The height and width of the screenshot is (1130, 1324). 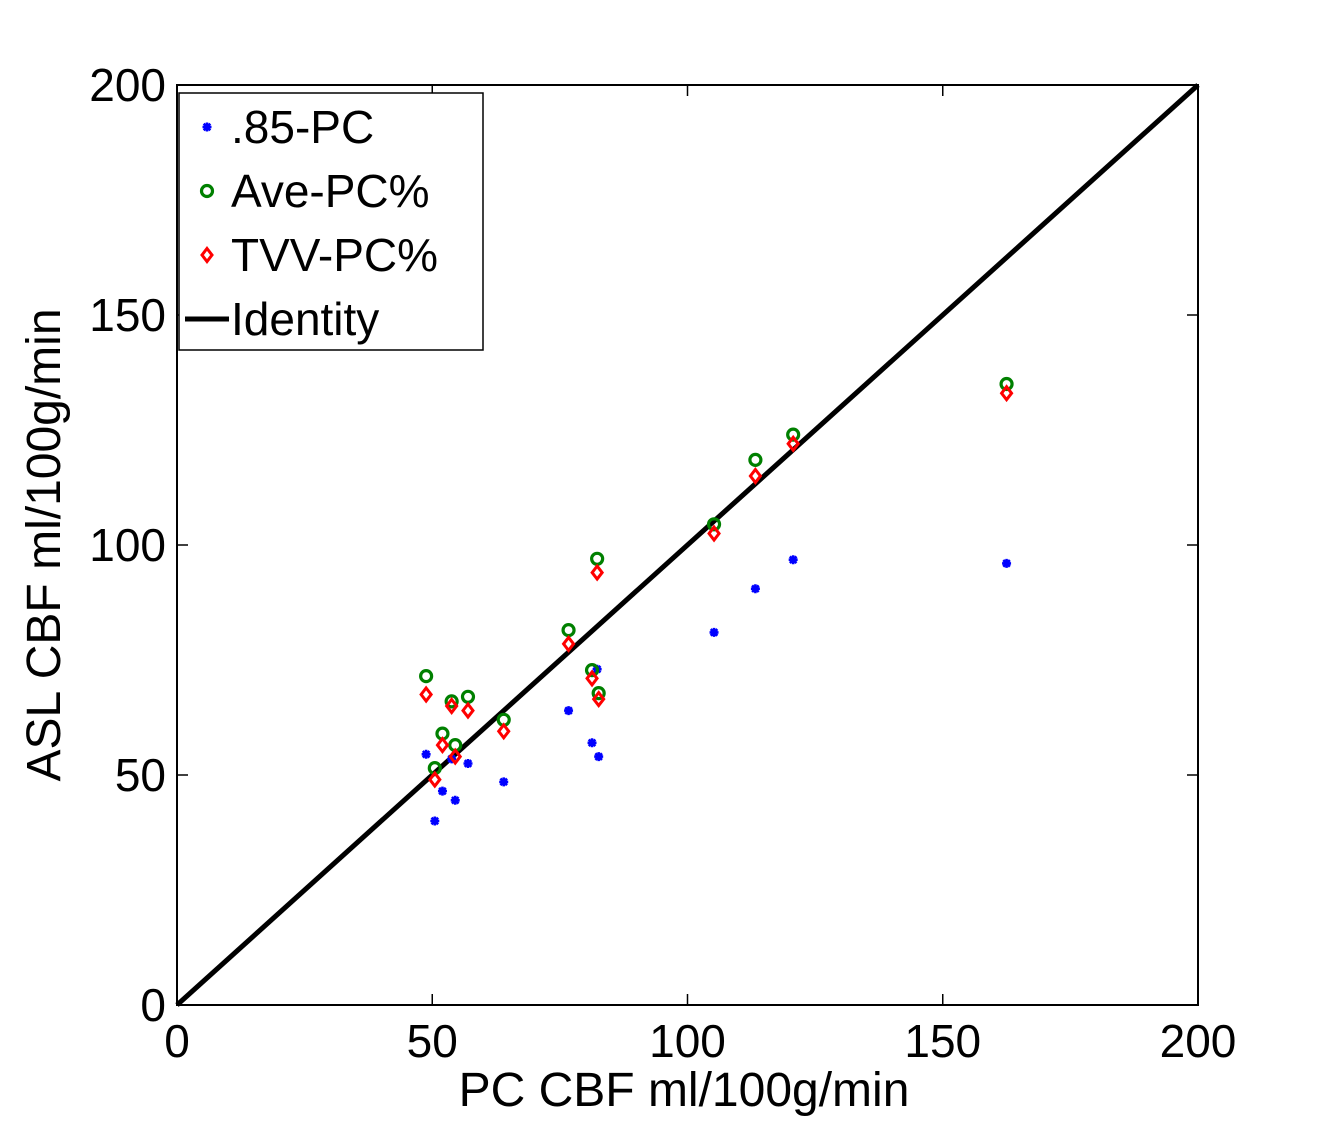 I want to click on legend-label-1: Ave-PC%, so click(x=330, y=191).